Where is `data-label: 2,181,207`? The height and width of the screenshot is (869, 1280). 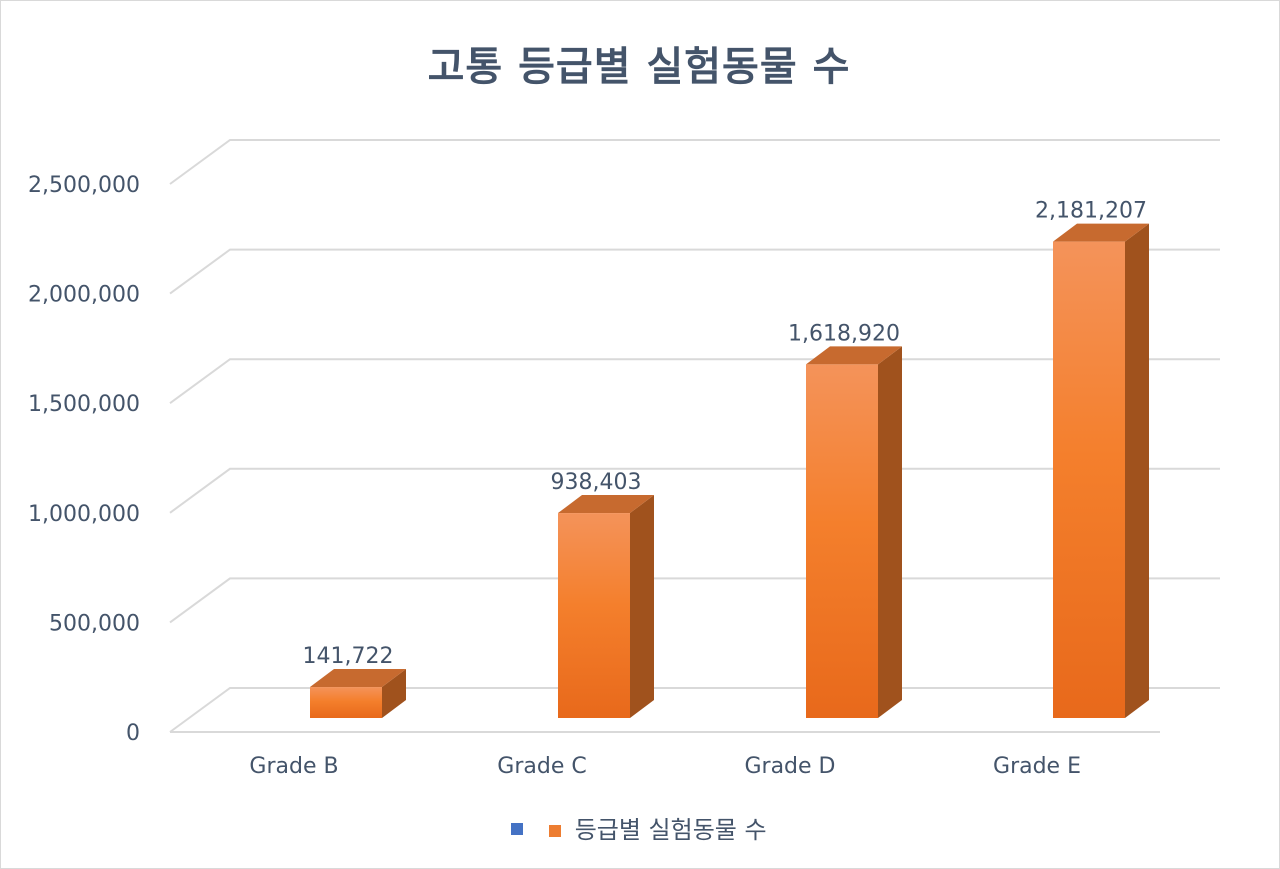 data-label: 2,181,207 is located at coordinates (1091, 211).